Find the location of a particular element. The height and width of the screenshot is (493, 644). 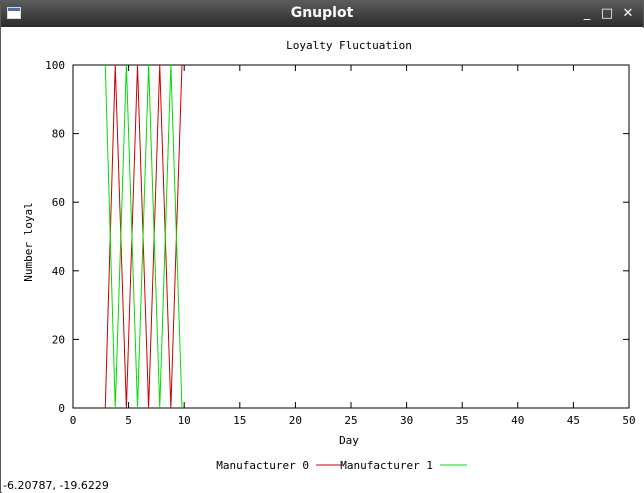

window-icon is located at coordinates (14, 13).